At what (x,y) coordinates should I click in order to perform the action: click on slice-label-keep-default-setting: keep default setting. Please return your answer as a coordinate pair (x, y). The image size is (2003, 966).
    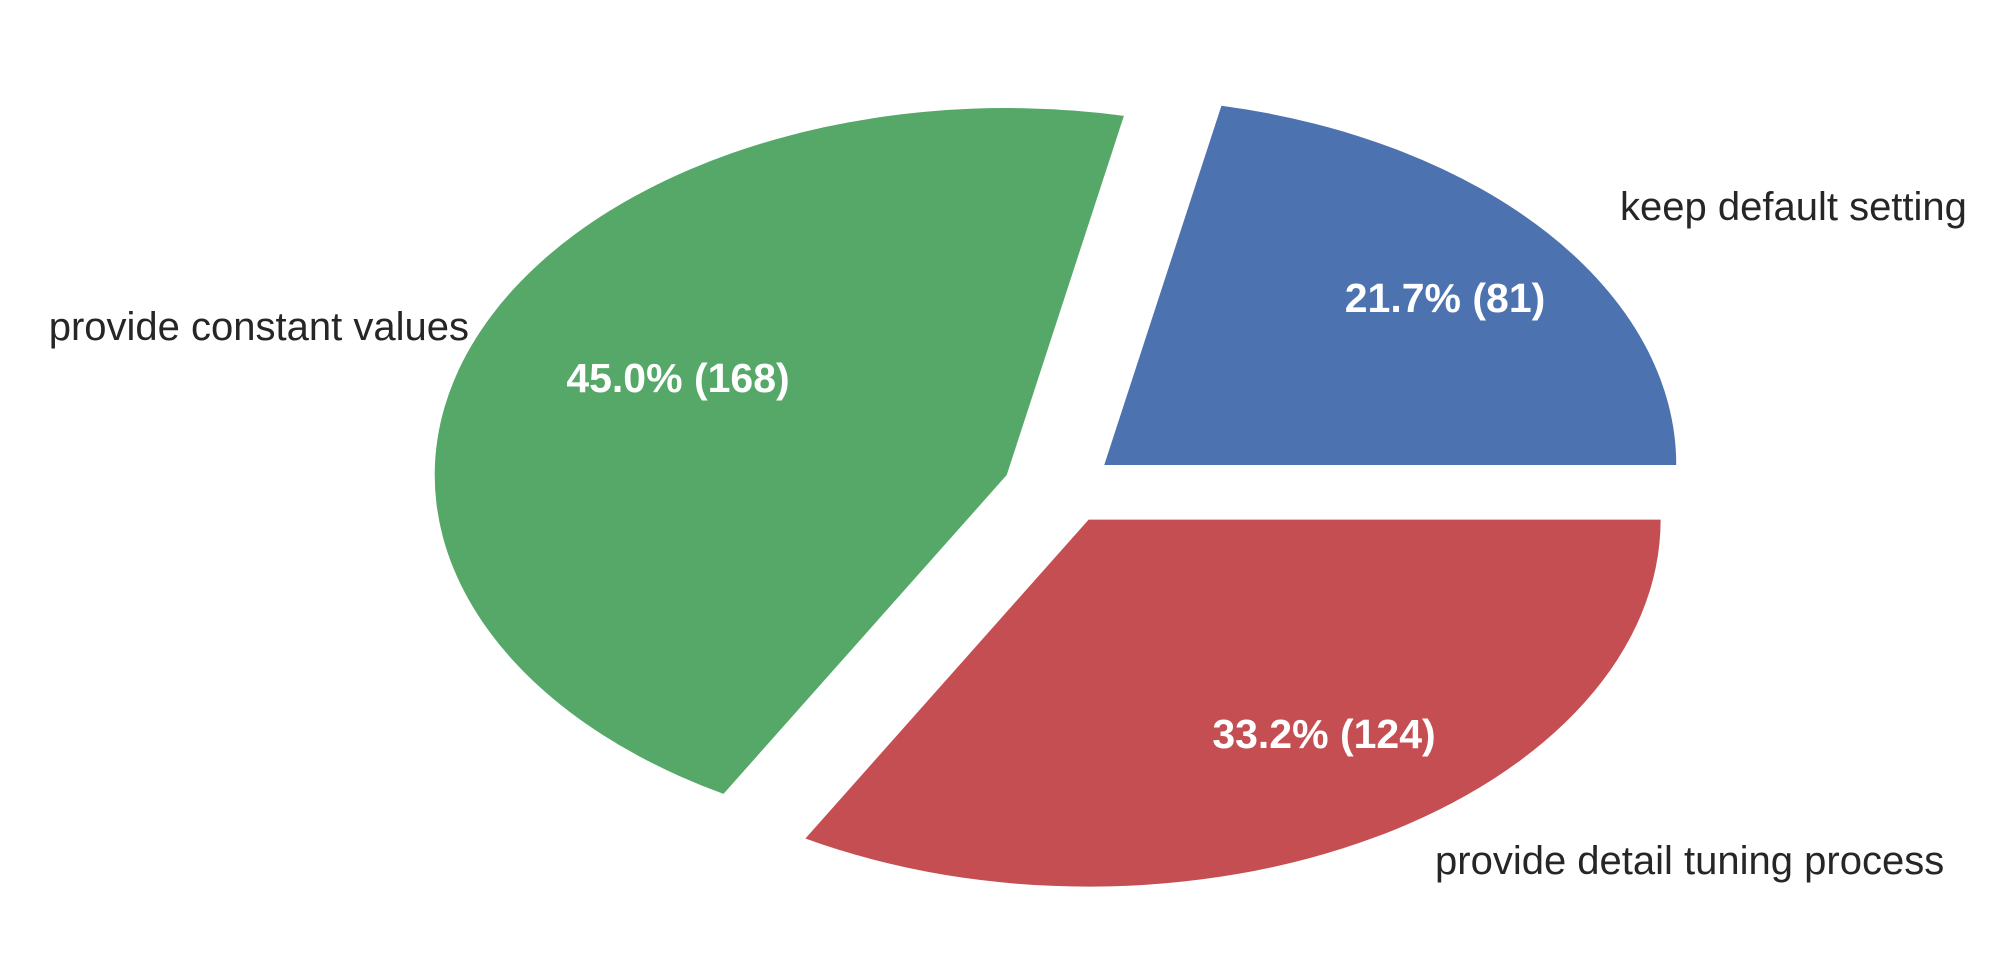
    Looking at the image, I should click on (1793, 207).